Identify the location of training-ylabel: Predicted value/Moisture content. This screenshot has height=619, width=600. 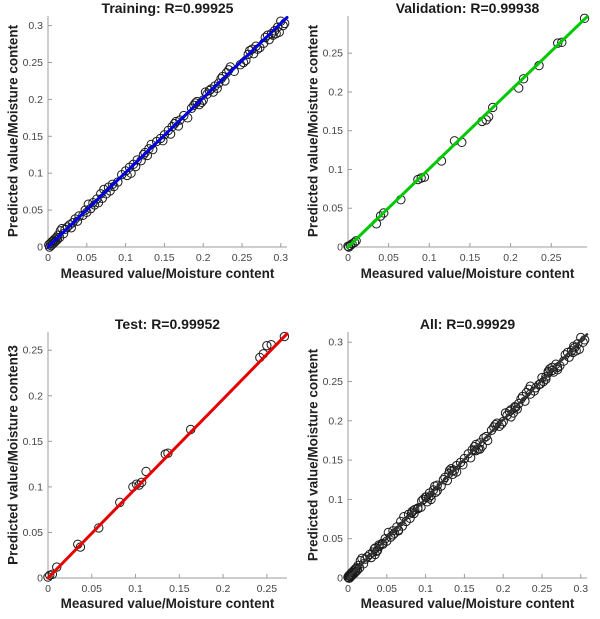
(13, 131).